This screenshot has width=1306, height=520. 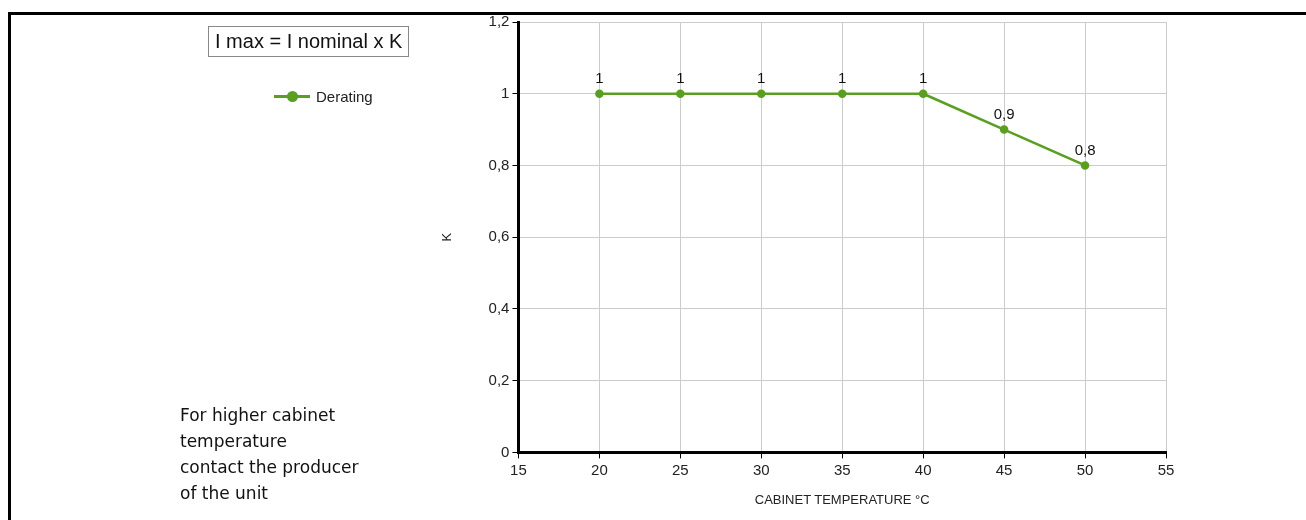 I want to click on text: For higher cabinet temperature contact the producer of the unit, so click(x=269, y=454).